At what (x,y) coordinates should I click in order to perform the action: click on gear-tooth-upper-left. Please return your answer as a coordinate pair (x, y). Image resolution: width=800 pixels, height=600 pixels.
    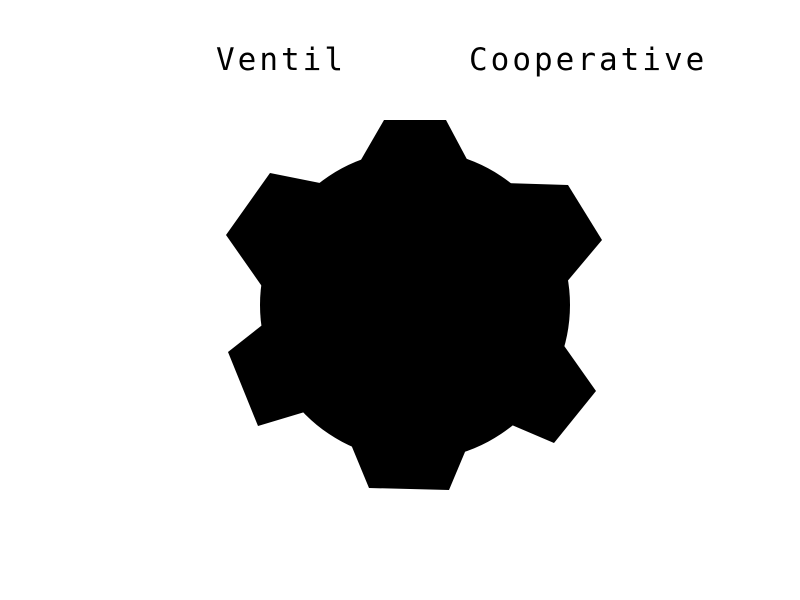
    Looking at the image, I should click on (278, 234).